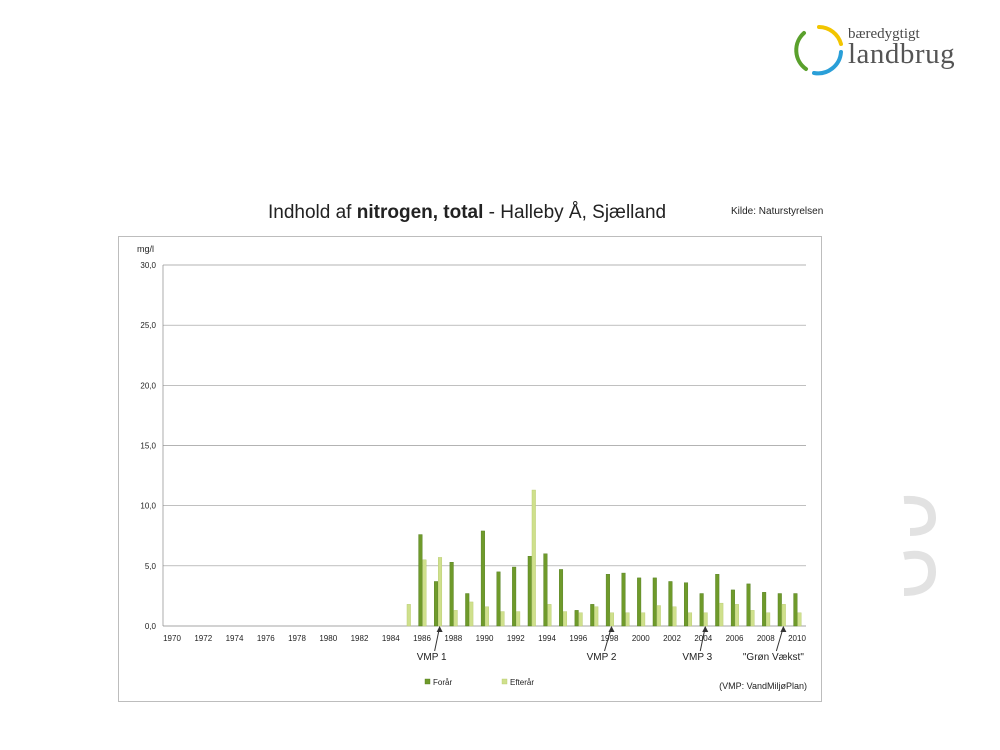 The width and height of the screenshot is (1000, 750). What do you see at coordinates (763, 686) in the screenshot?
I see `vmp-note: (VMP: VandMiljøPlan)` at bounding box center [763, 686].